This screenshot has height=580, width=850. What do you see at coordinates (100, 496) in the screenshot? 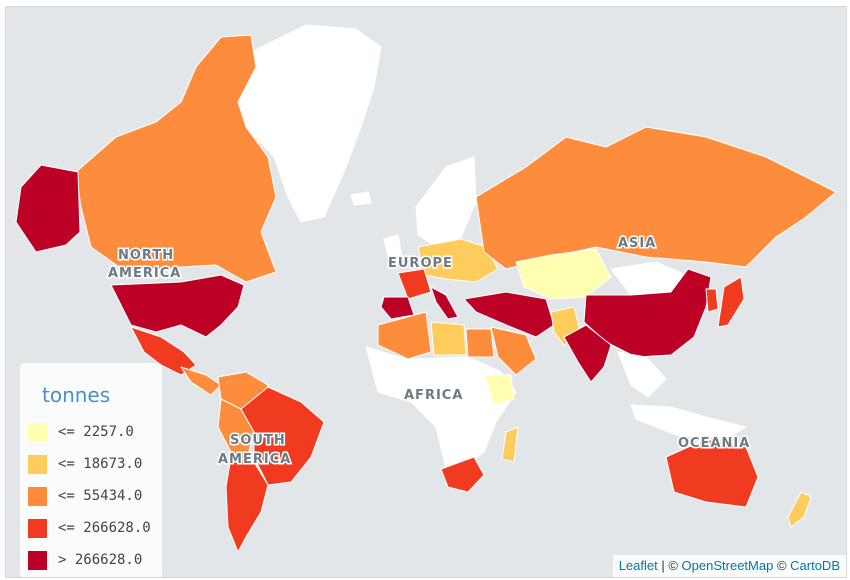
I see `legend-label: <= 55434.0` at bounding box center [100, 496].